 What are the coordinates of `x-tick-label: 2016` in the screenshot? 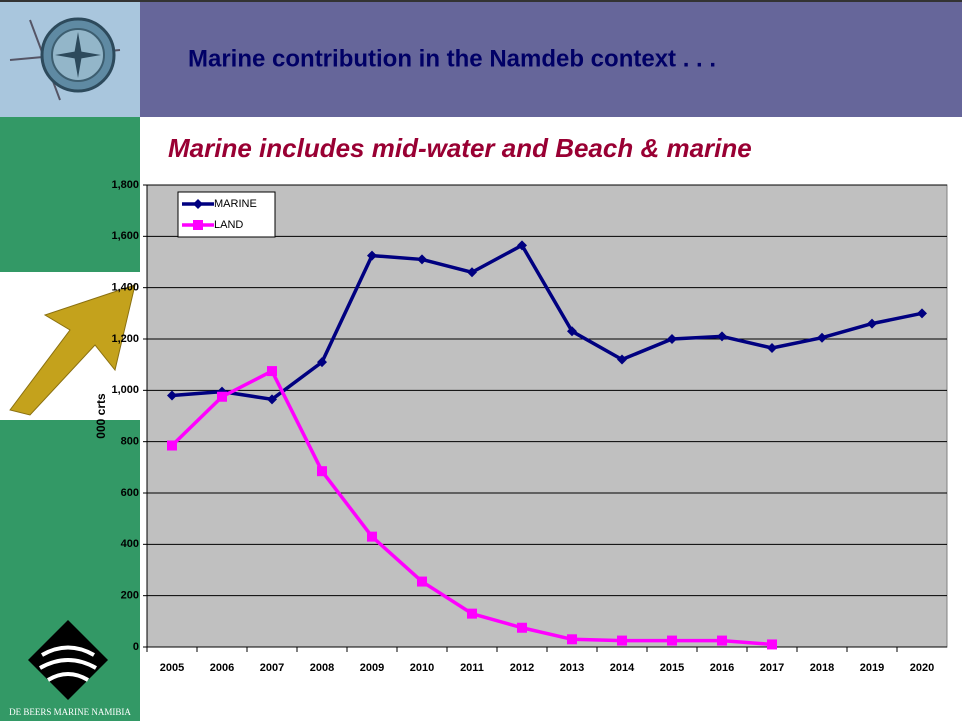 It's located at (722, 668).